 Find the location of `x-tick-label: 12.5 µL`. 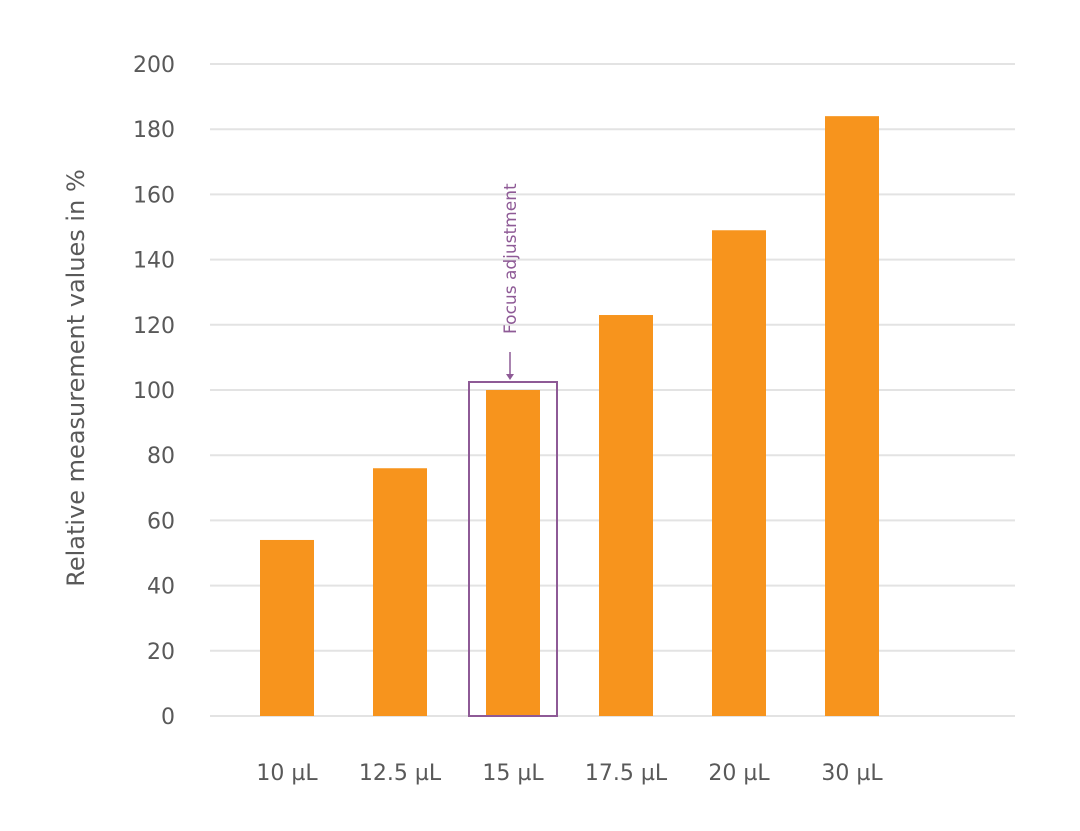

x-tick-label: 12.5 µL is located at coordinates (400, 773).